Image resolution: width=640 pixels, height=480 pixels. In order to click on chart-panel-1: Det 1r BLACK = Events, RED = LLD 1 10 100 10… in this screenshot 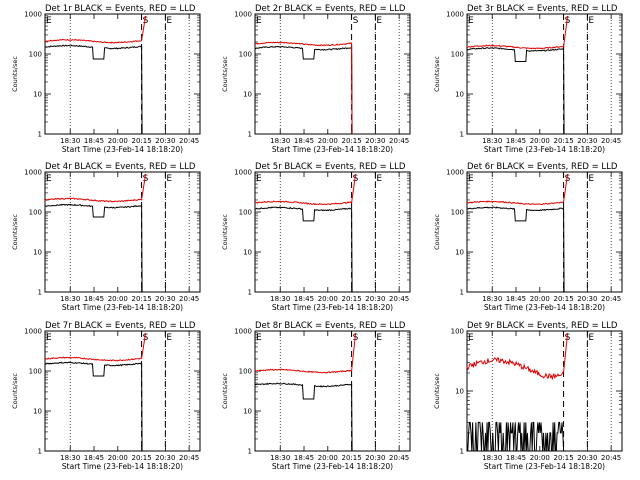, I will do `click(106, 79)`.